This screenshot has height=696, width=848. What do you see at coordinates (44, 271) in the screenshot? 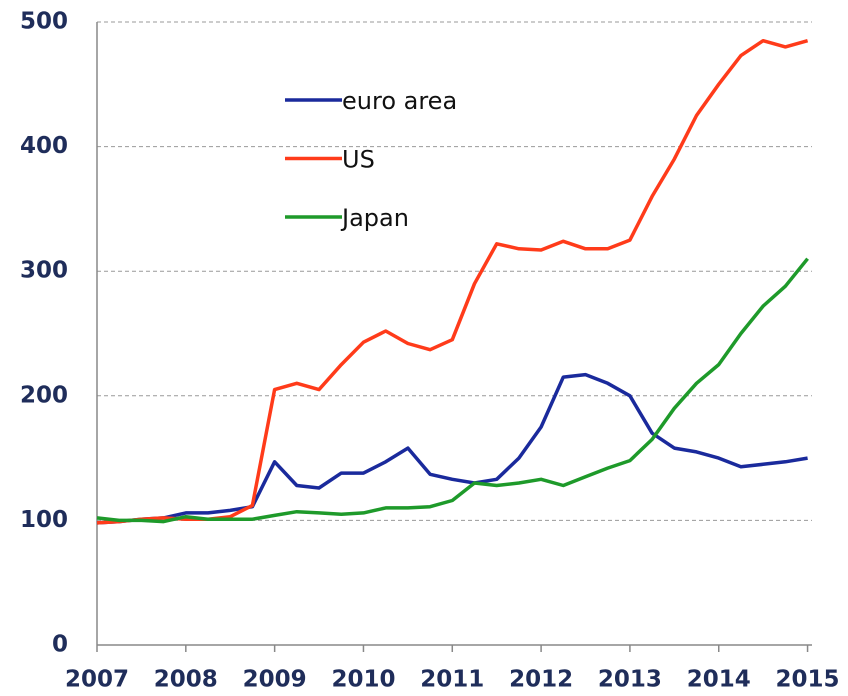
I see `y-tick-label: 300` at bounding box center [44, 271].